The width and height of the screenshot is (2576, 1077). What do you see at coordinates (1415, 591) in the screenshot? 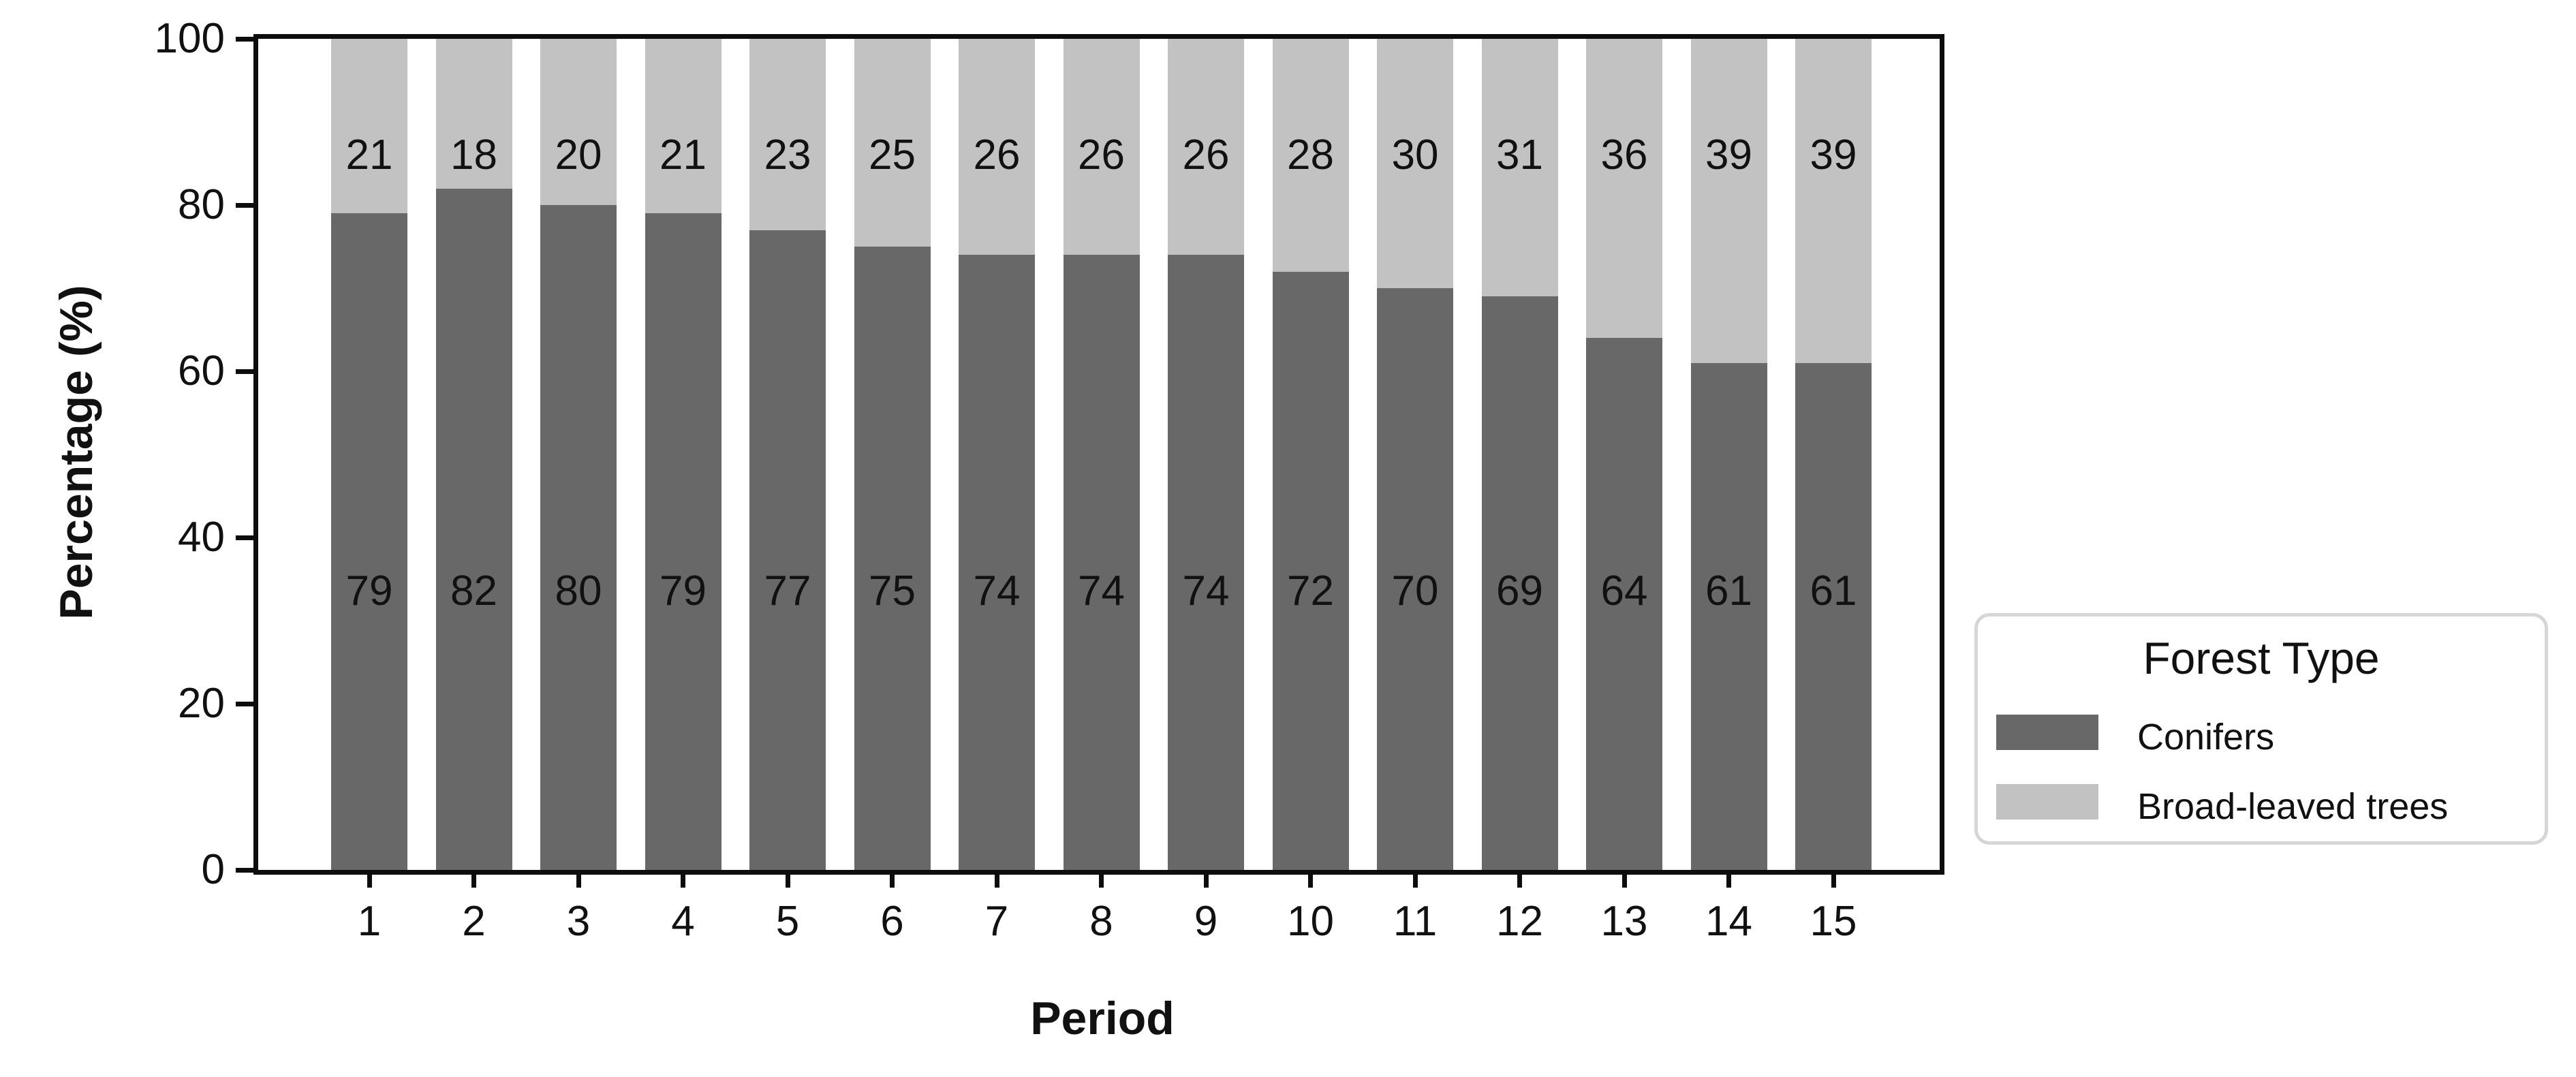
I see `bar-value-conifers: 70` at bounding box center [1415, 591].